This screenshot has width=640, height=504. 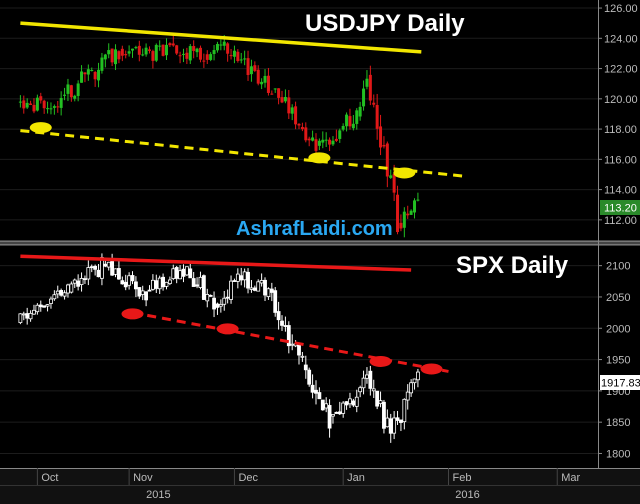 I want to click on spx-chart-title: SPX Daily, so click(x=512, y=265).